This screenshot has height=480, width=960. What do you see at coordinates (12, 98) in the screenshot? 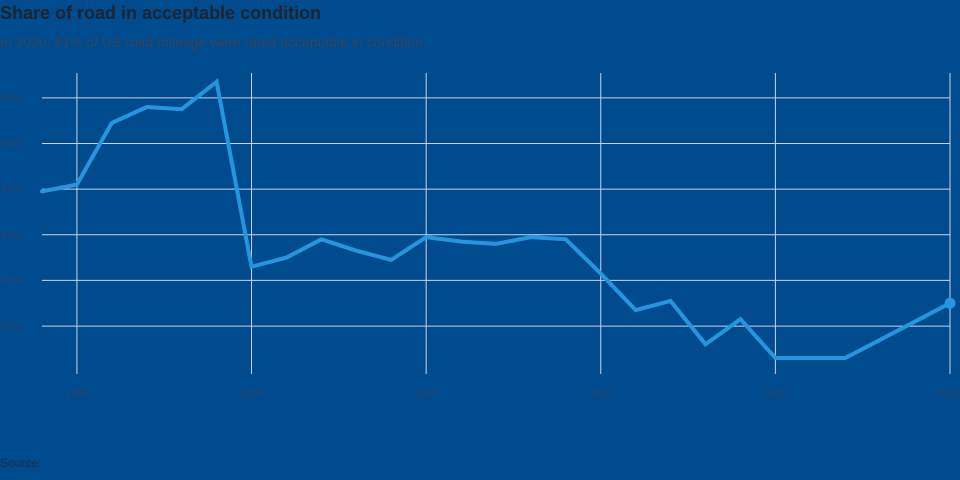
I see `y-tick-label: 90%` at bounding box center [12, 98].